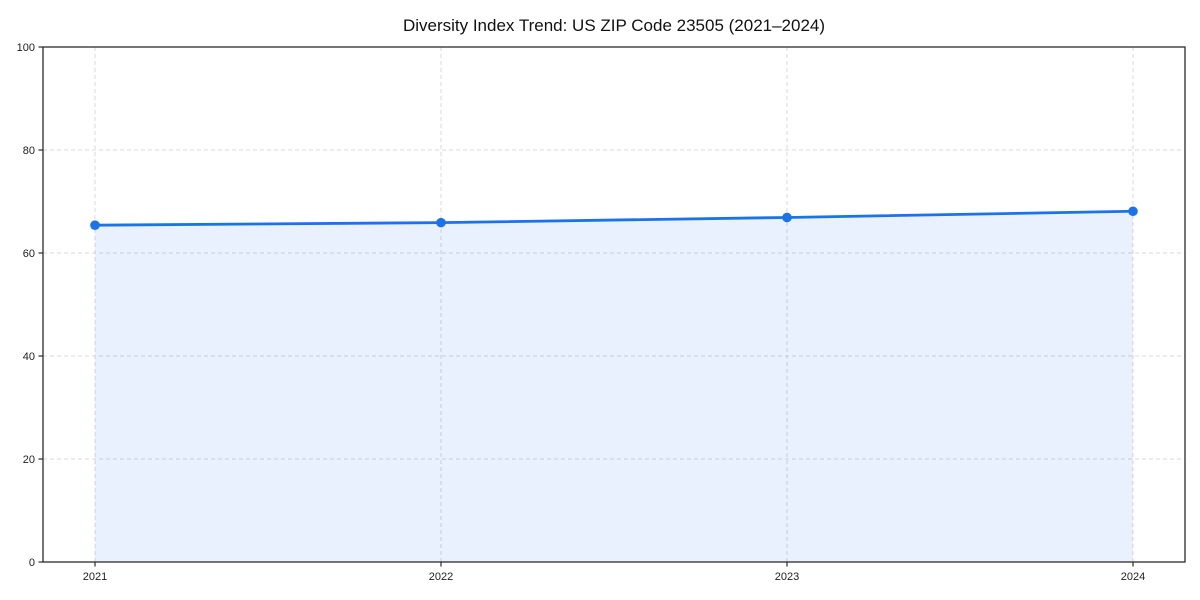 This screenshot has width=1200, height=600. What do you see at coordinates (441, 222) in the screenshot?
I see `data-point-2022` at bounding box center [441, 222].